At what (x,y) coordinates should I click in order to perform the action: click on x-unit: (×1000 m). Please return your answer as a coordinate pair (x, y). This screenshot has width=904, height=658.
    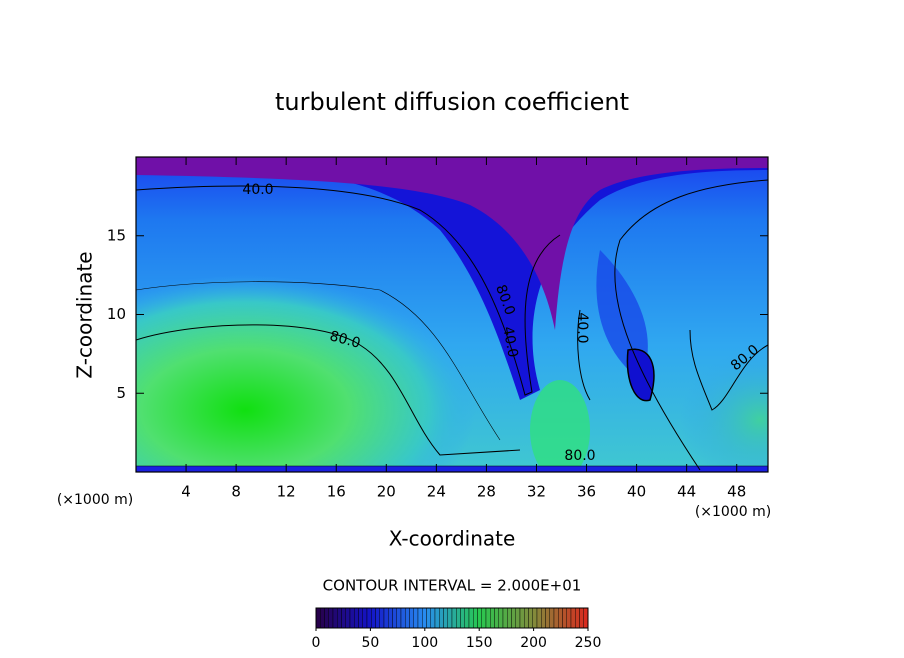
    Looking at the image, I should click on (95, 500).